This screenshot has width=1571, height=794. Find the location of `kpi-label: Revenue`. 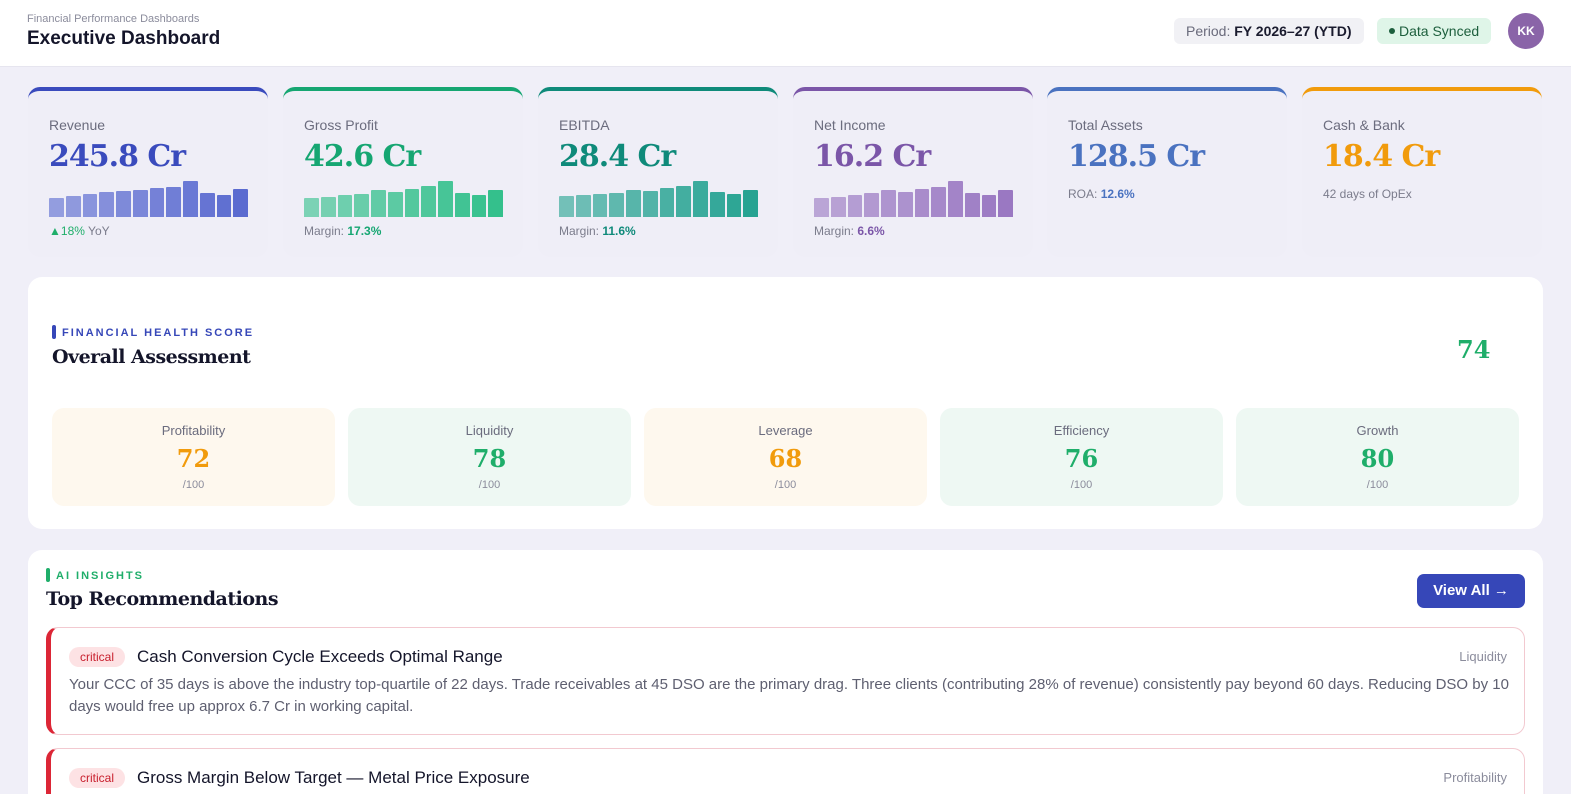

kpi-label: Revenue is located at coordinates (77, 125).